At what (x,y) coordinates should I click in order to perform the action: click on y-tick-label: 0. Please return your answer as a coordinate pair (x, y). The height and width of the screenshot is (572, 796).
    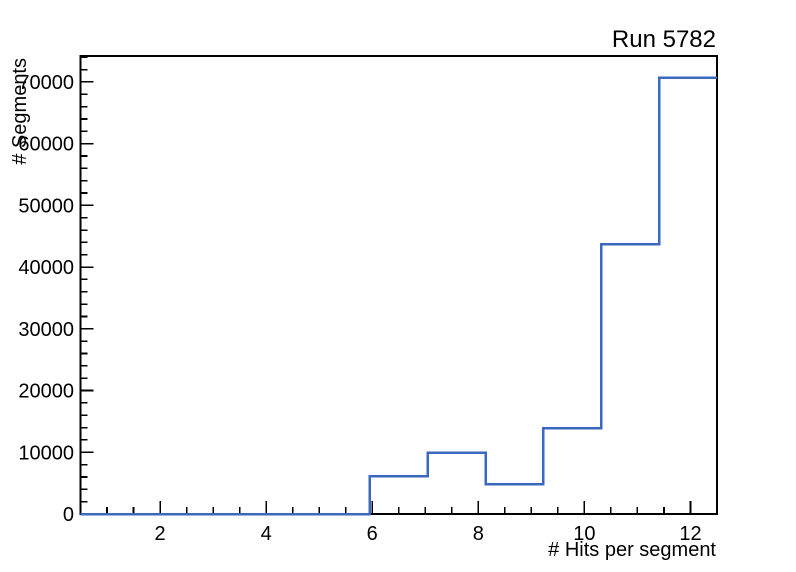
    Looking at the image, I should click on (68, 515).